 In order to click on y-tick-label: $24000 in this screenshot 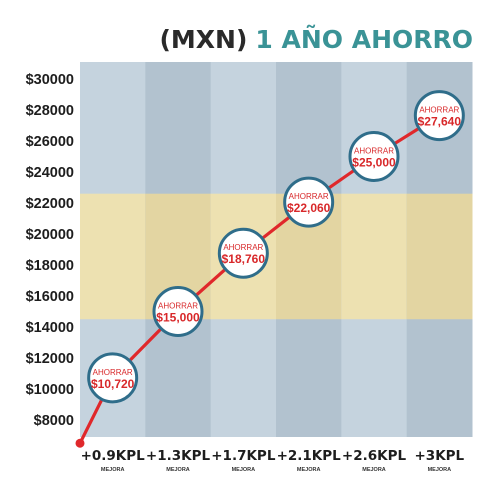, I will do `click(50, 173)`.